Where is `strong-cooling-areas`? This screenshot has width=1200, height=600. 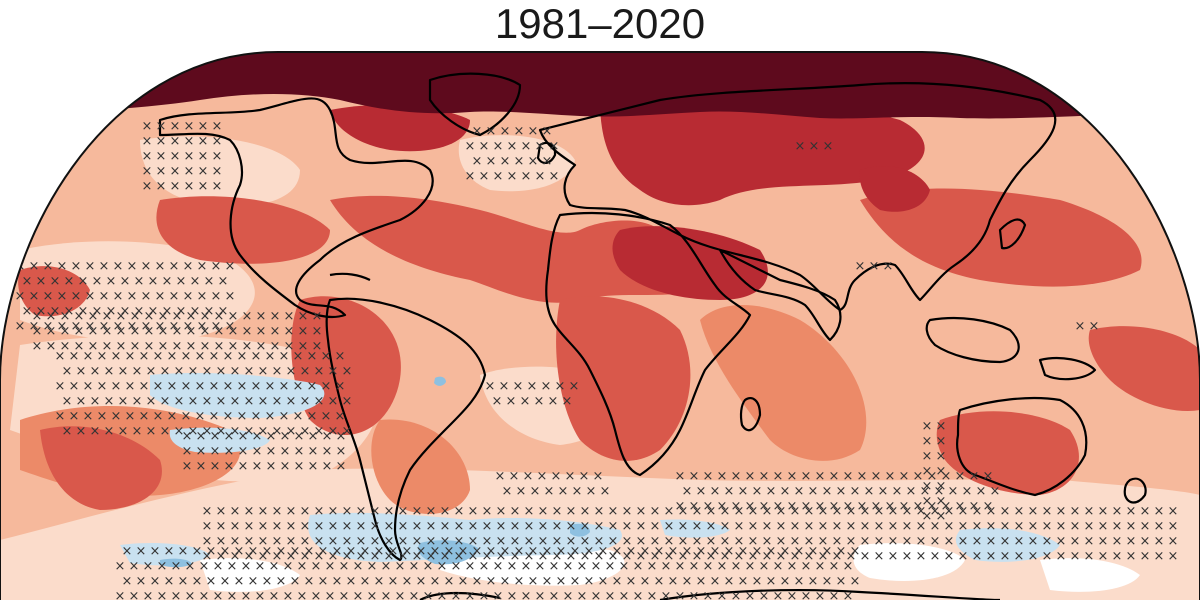
strong-cooling-areas is located at coordinates (375, 472).